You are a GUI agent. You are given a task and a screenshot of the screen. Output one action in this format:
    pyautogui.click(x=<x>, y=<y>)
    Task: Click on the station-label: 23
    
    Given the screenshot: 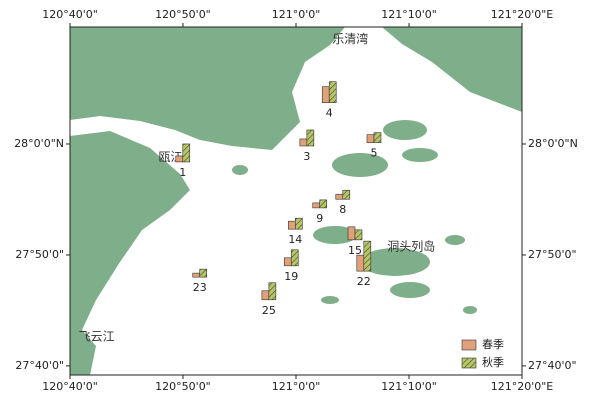 What is the action you would take?
    pyautogui.click(x=200, y=287)
    